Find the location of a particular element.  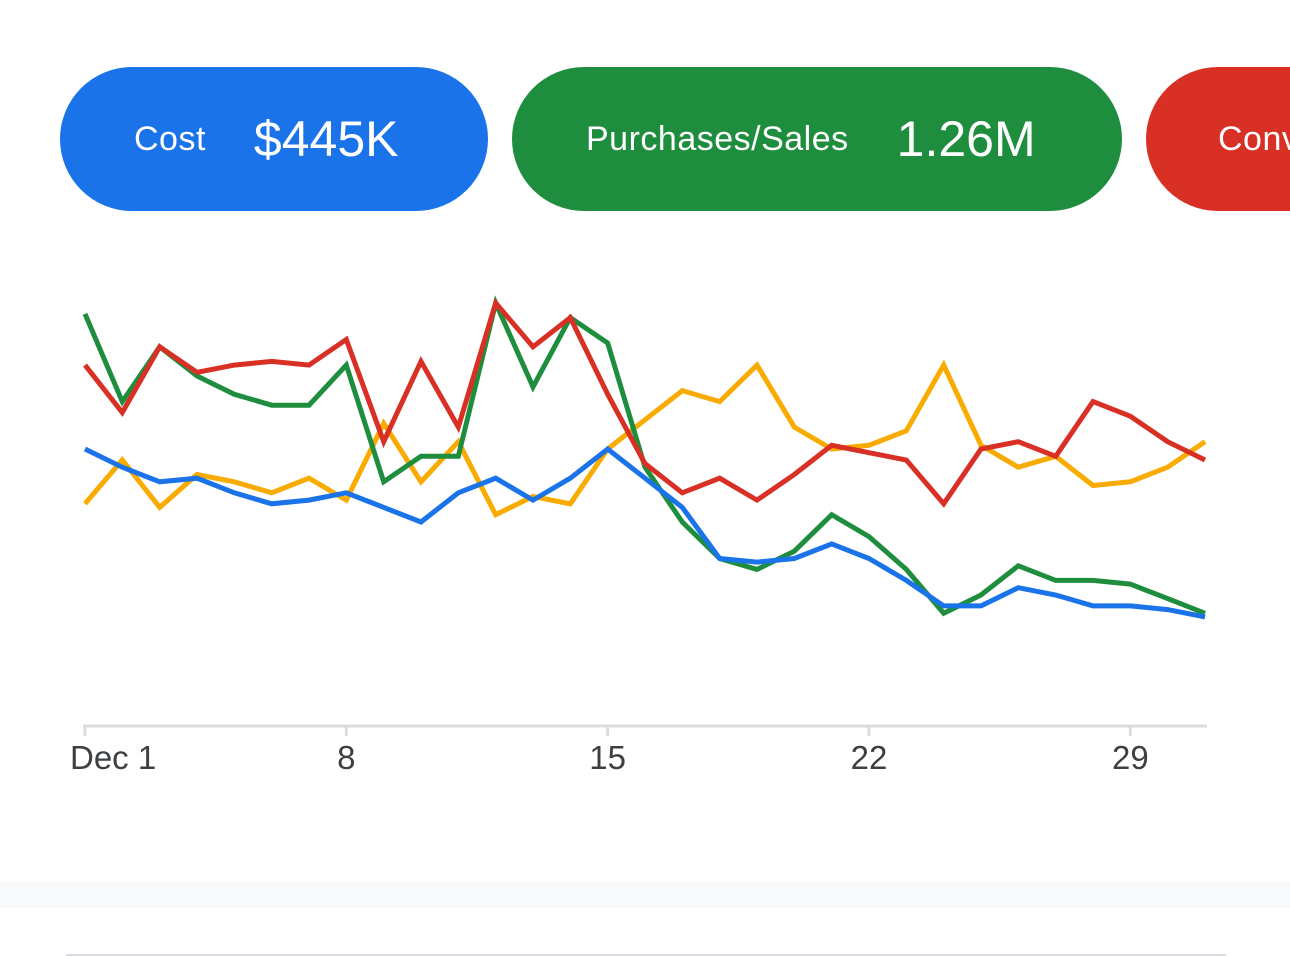

metric-chip-purchases: Purchases/Sales 1.26M is located at coordinates (817, 139).